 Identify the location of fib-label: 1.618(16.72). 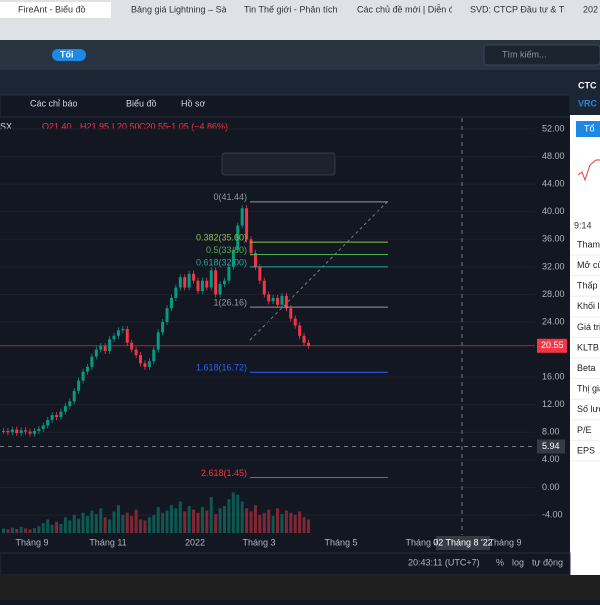
(221, 368).